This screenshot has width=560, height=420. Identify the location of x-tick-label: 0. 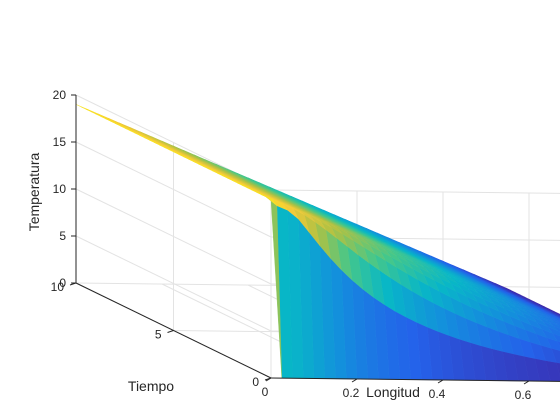
(265, 392).